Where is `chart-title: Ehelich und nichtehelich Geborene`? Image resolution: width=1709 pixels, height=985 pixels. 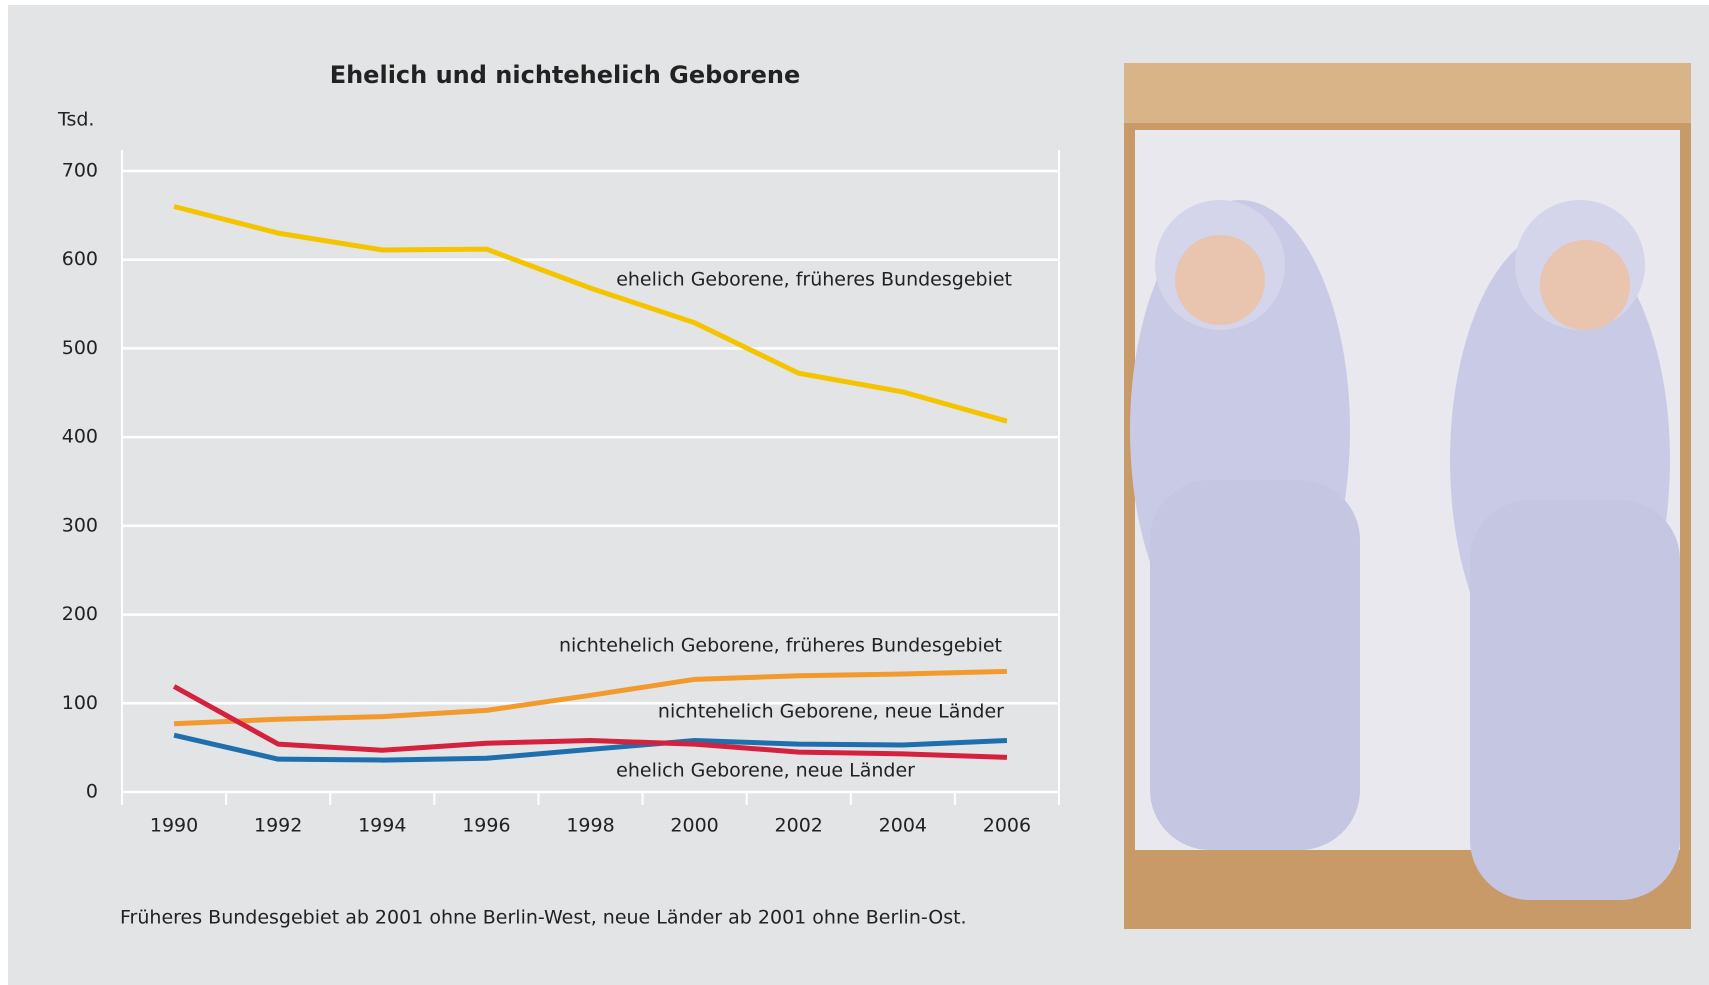
chart-title: Ehelich und nichtehelich Geborene is located at coordinates (565, 75).